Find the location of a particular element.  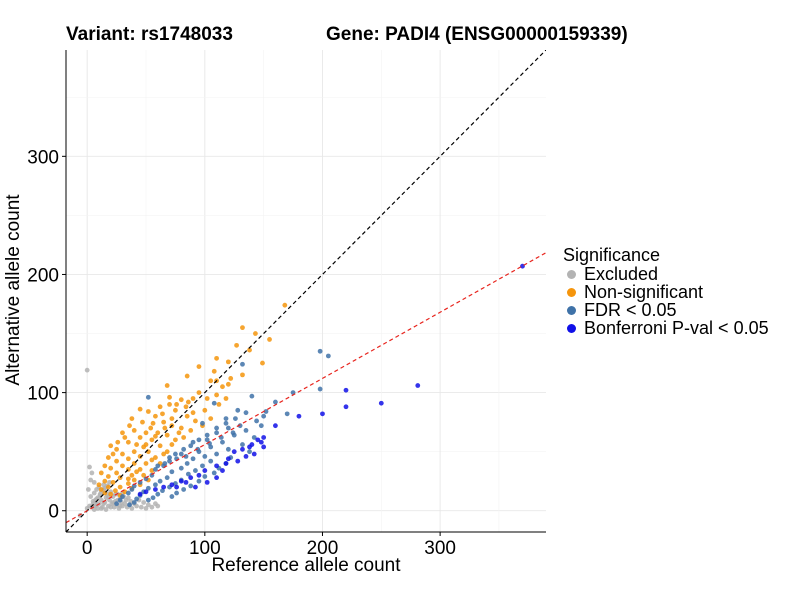

legend-swatch-bonferroni is located at coordinates (571, 328).